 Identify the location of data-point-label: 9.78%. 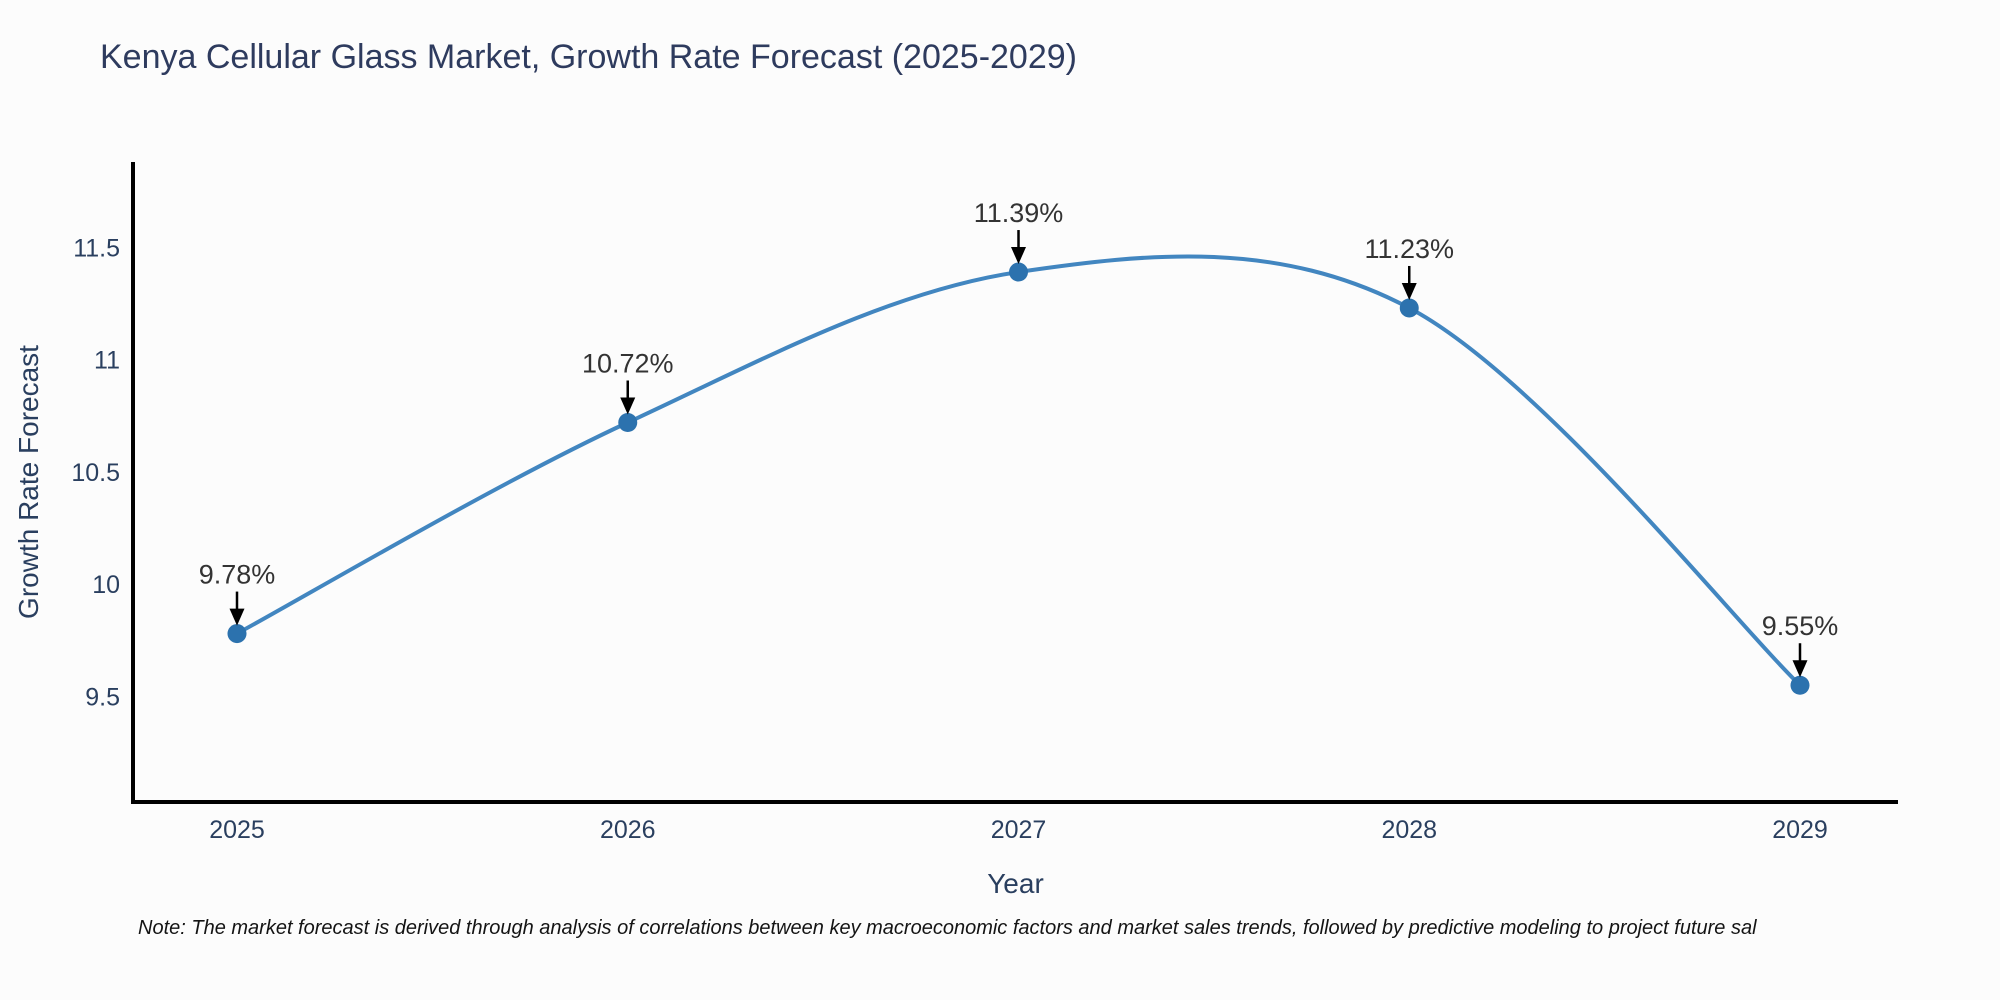
(237, 575).